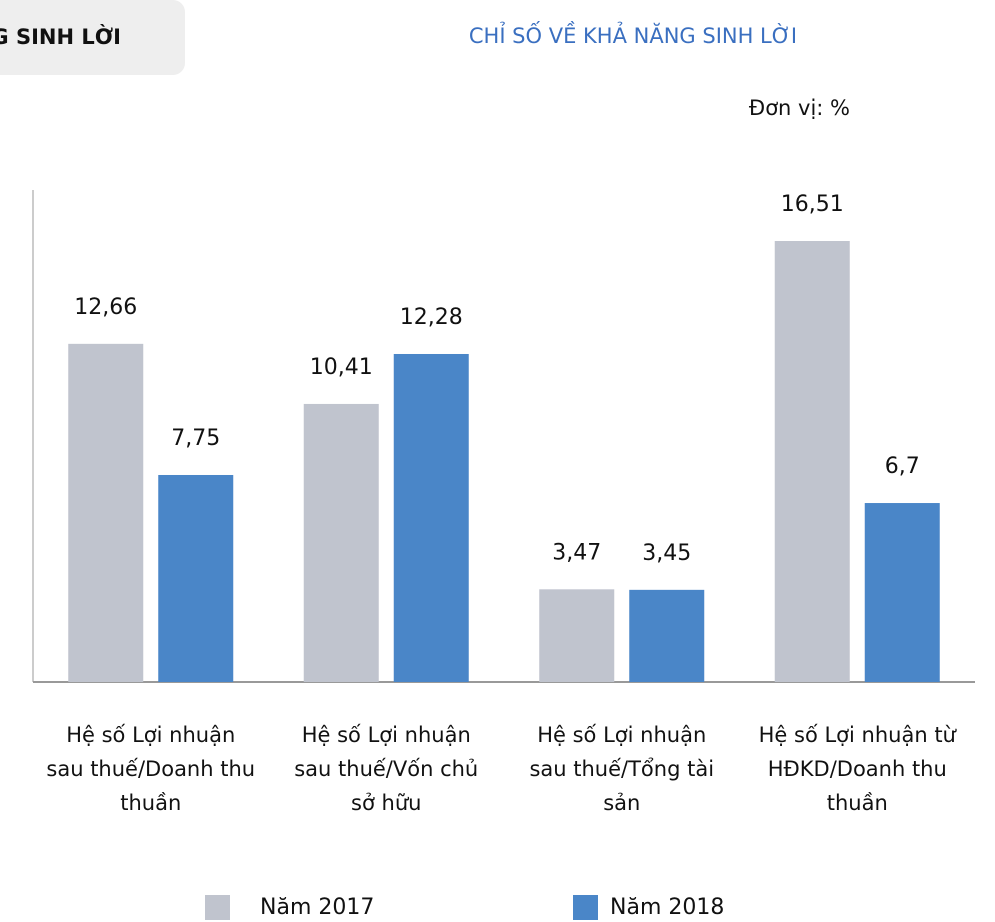 The width and height of the screenshot is (995, 922). Describe the element at coordinates (105, 307) in the screenshot. I see `data-label: 12,66` at that location.